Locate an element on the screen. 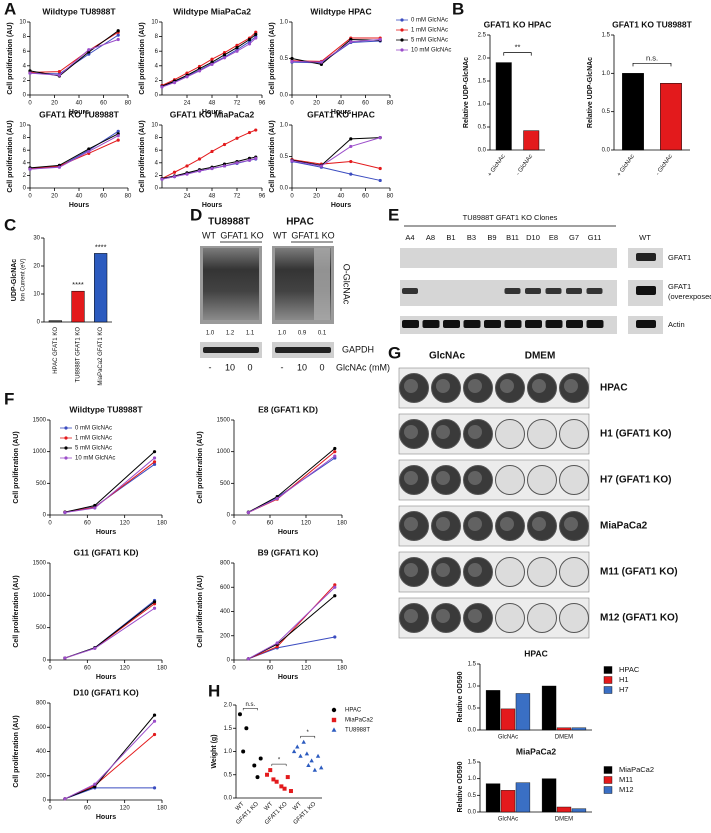 This screenshot has height=833, width=711. x-tick-label: 80 is located at coordinates (390, 197).